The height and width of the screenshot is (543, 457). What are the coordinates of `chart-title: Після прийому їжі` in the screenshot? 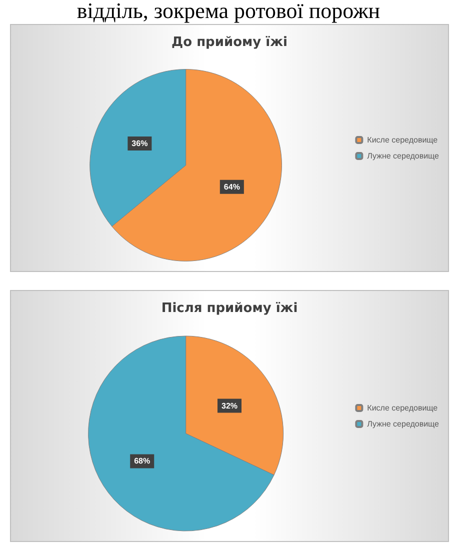 It's located at (229, 308).